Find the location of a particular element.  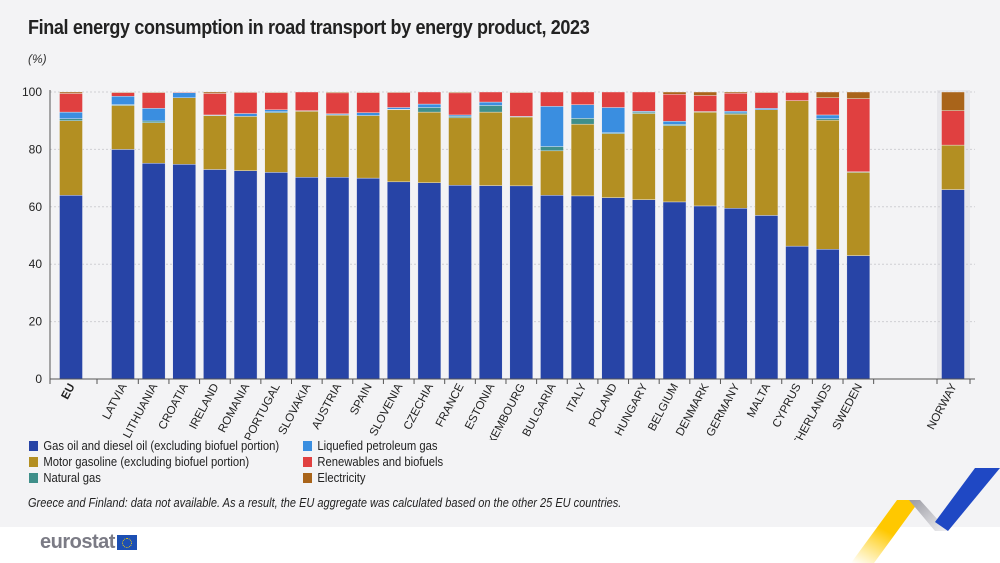

eu-flag-icon is located at coordinates (126, 542).